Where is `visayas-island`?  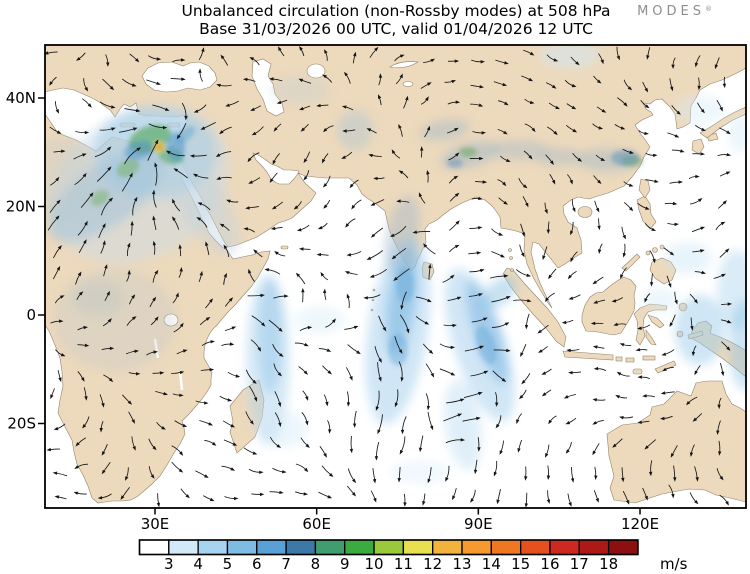 visayas-island is located at coordinates (662, 247).